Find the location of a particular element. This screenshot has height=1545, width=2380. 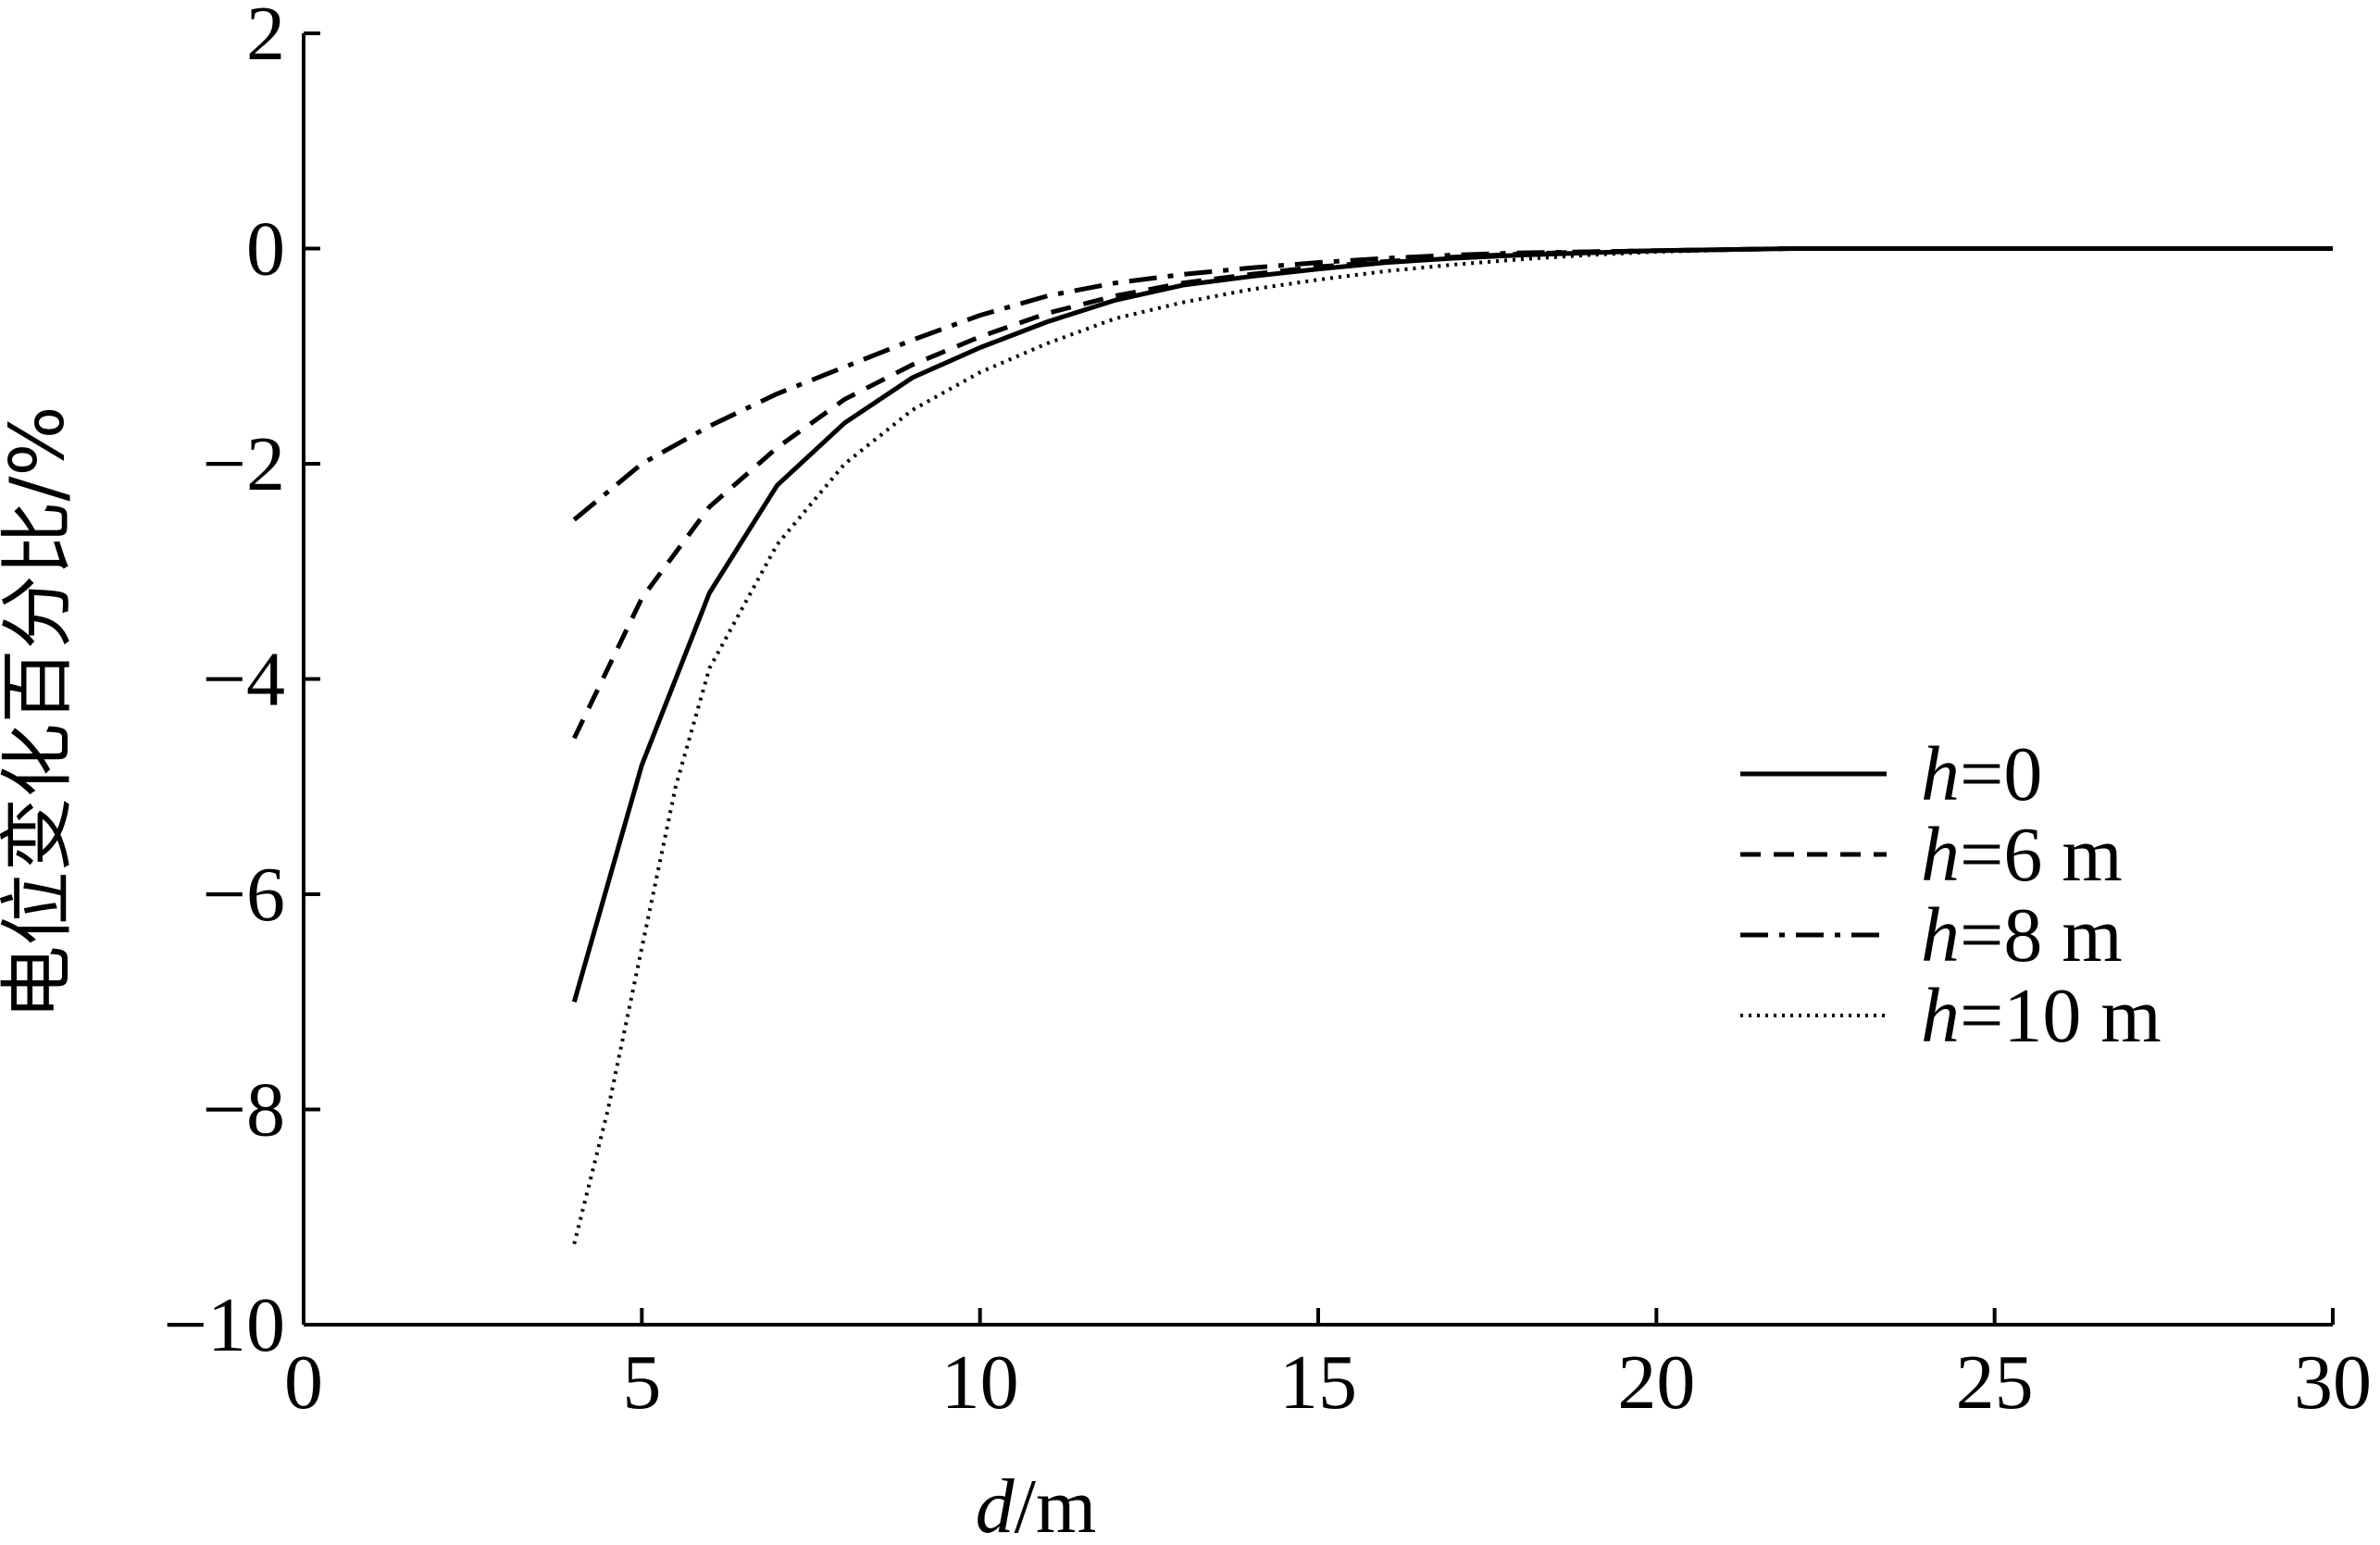

legend-label-value: =0 is located at coordinates (2001, 774).